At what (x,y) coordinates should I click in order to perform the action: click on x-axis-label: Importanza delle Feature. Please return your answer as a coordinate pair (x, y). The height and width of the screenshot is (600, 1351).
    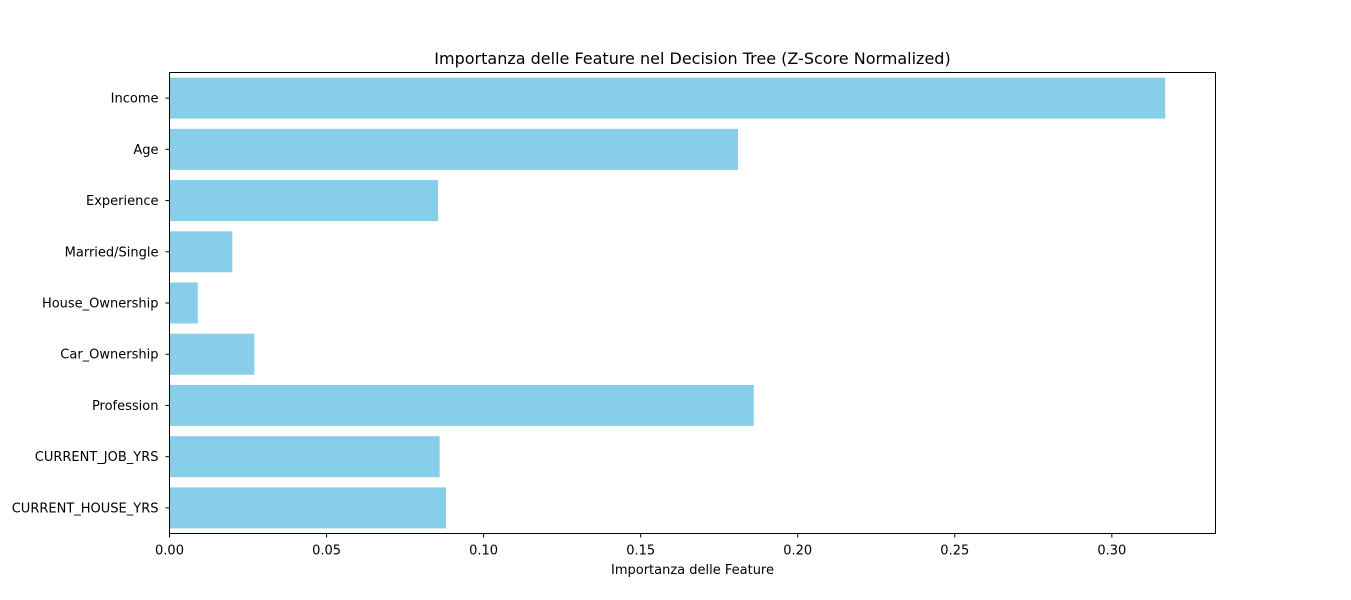
    Looking at the image, I should click on (692, 570).